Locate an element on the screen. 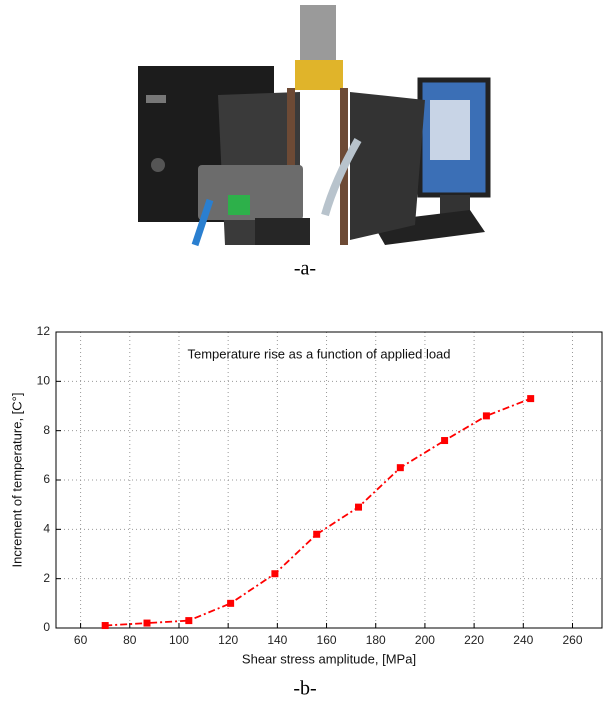 This screenshot has height=703, width=603. coolant-hose is located at coordinates (341, 177).